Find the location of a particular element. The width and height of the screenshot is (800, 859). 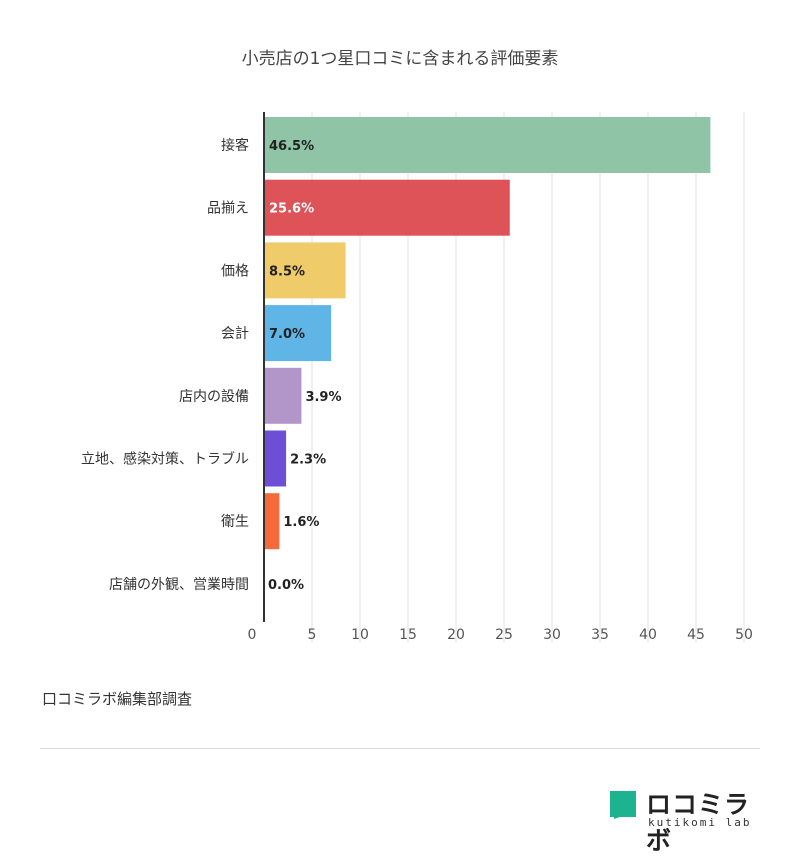

value-label-2: 8.5% is located at coordinates (287, 271).